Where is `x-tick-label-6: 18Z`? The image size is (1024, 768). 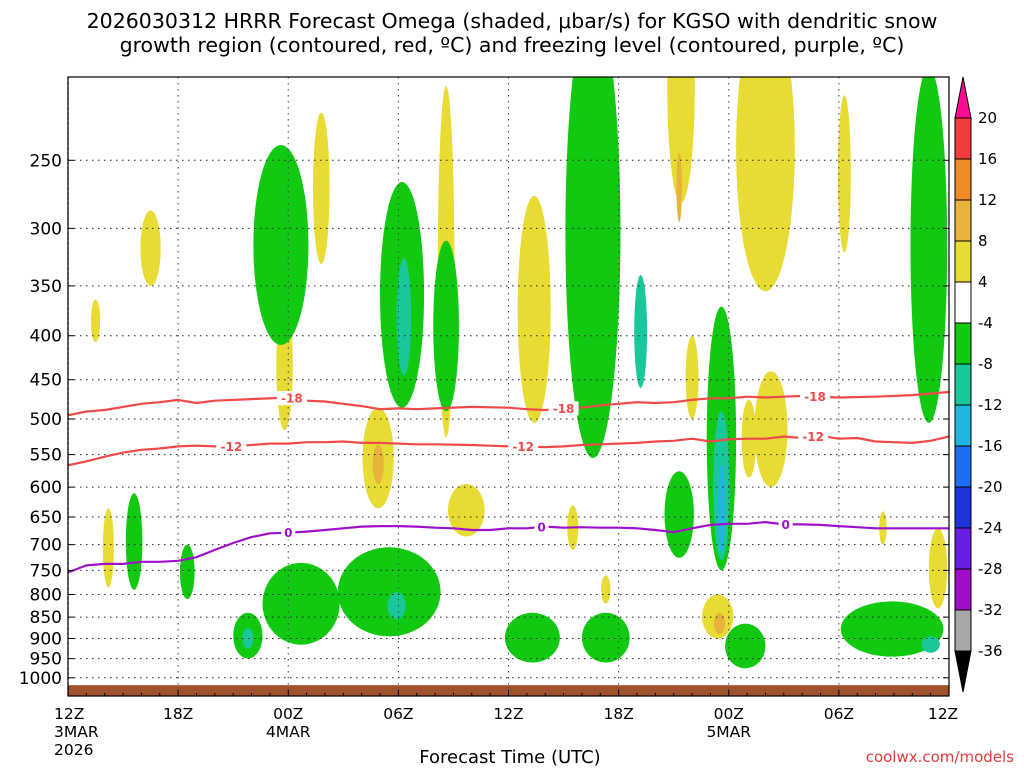
x-tick-label-6: 18Z is located at coordinates (178, 714).